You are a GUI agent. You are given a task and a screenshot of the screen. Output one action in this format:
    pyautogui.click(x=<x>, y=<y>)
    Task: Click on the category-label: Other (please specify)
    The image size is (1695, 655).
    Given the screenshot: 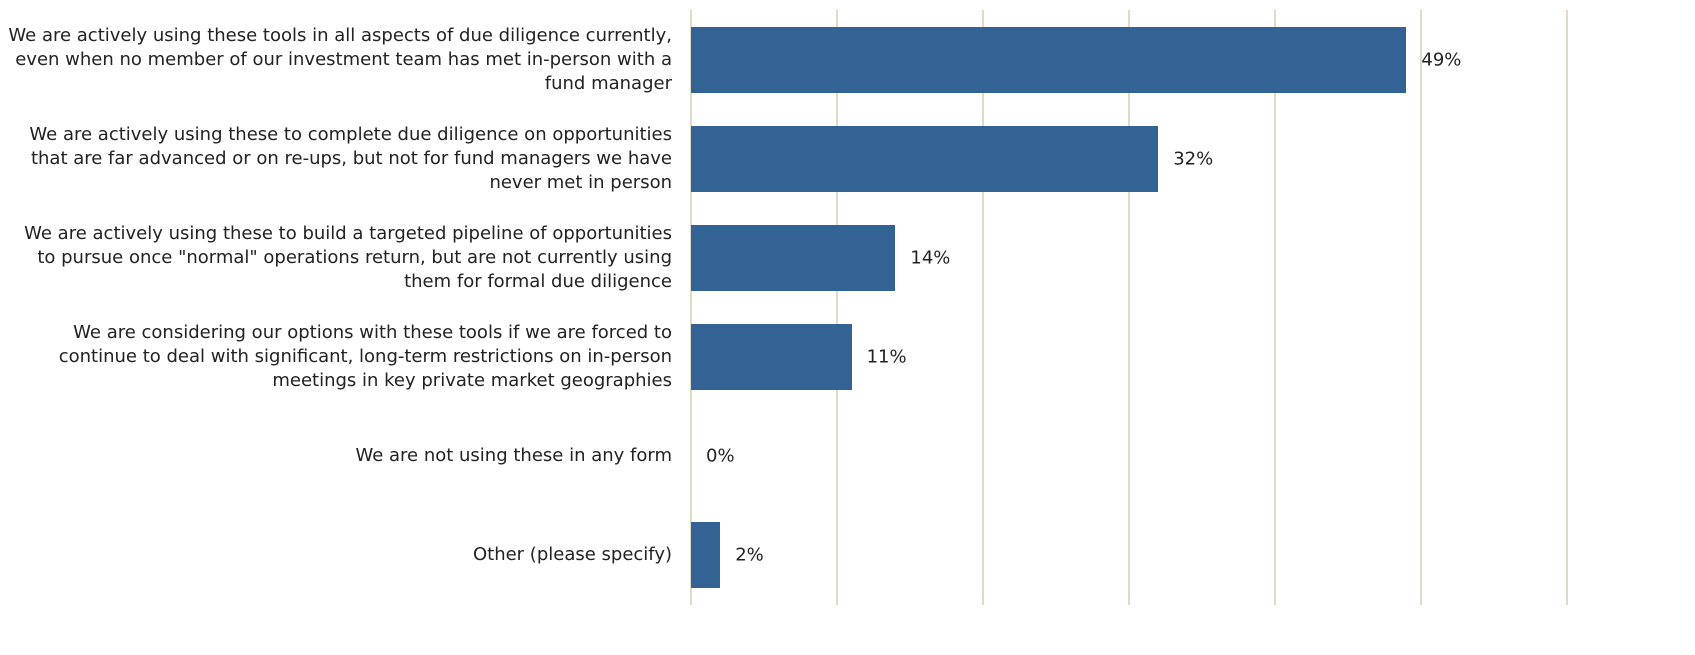 What is the action you would take?
    pyautogui.click(x=572, y=555)
    